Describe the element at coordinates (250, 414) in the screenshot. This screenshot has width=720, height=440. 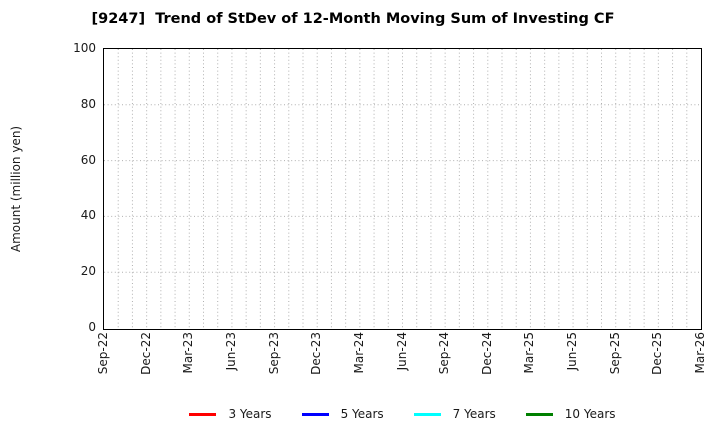
I see `legend-label: 3 Years` at that location.